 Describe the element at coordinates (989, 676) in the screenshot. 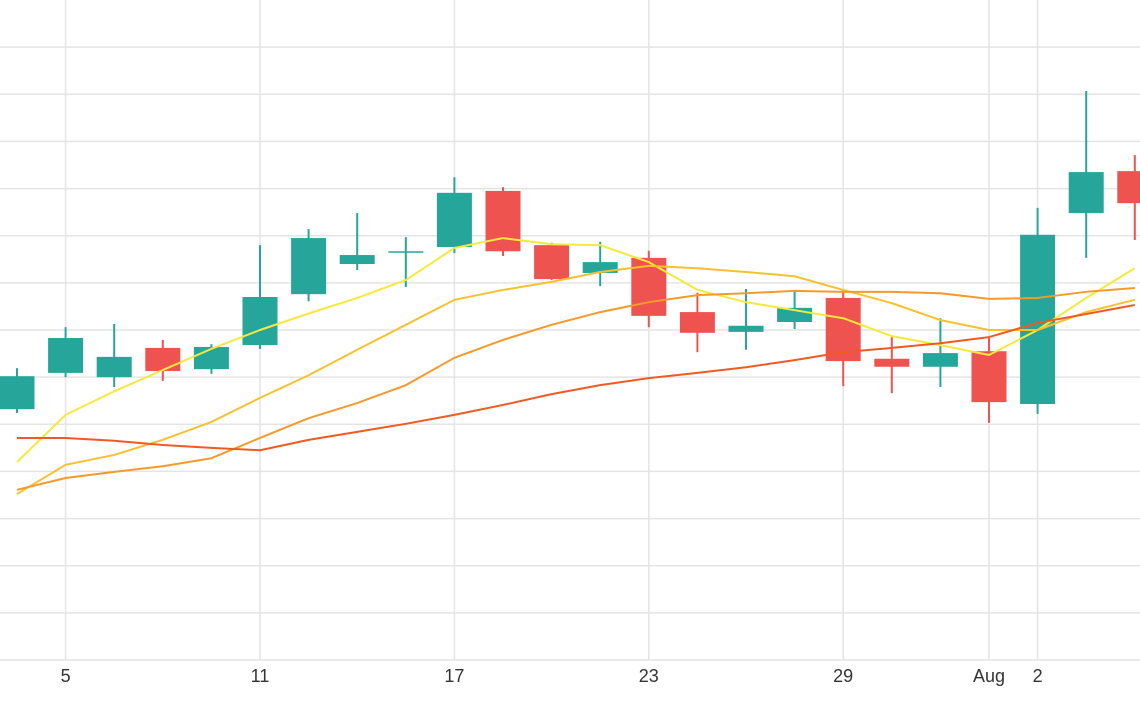

I see `x-tick-label: Aug` at that location.